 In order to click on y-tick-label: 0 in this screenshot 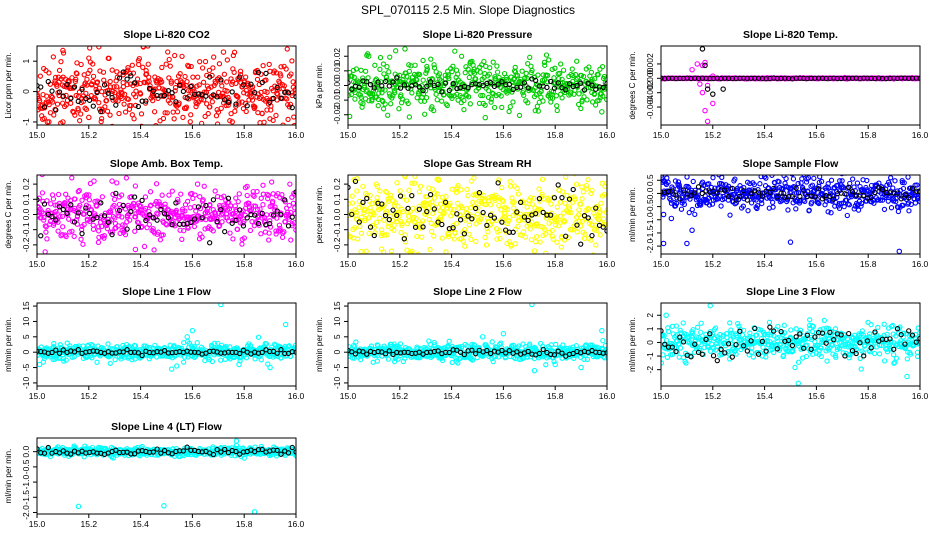, I will do `click(337, 352)`.